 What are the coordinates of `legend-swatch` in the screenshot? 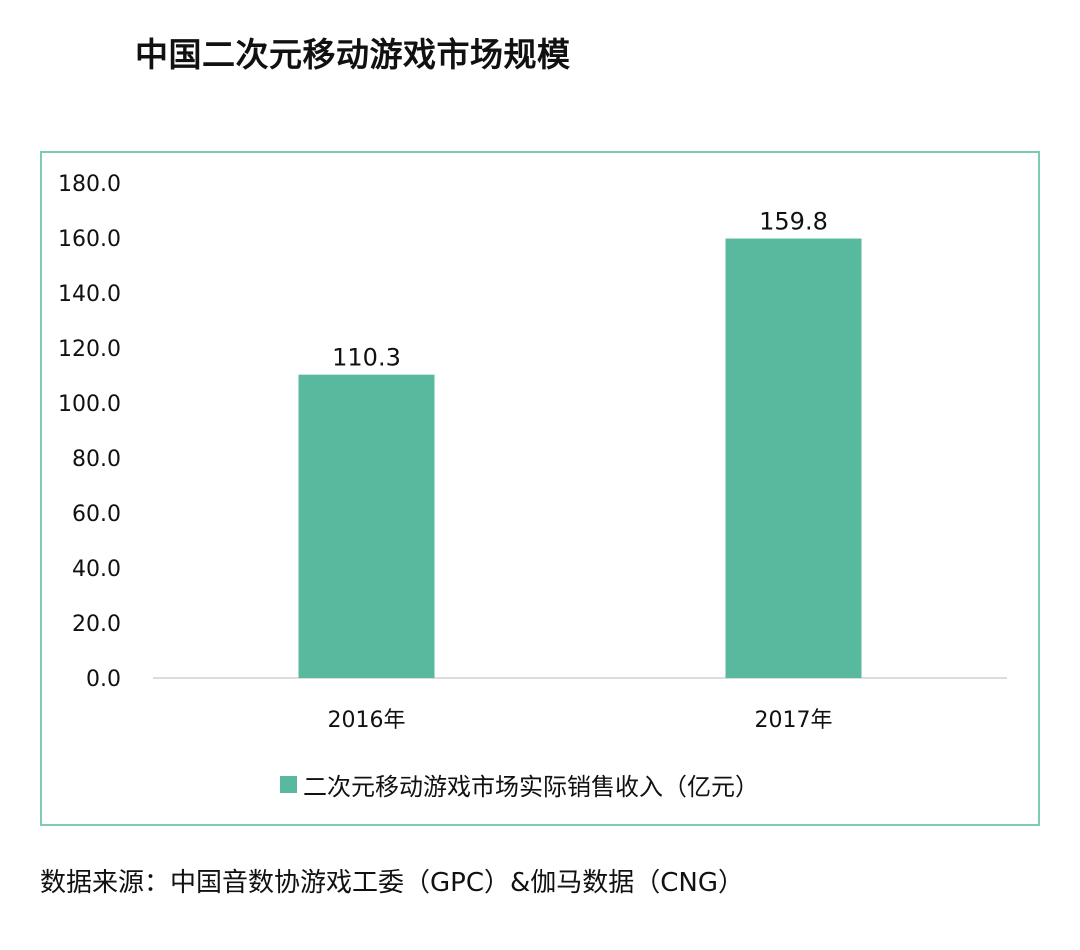 It's located at (288, 784).